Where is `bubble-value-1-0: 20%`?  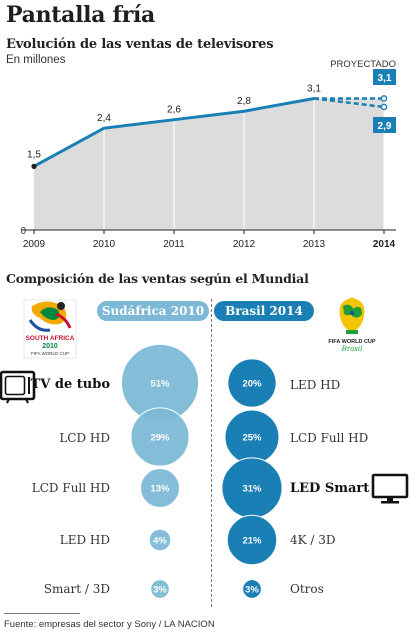 bubble-value-1-0: 20% is located at coordinates (252, 384).